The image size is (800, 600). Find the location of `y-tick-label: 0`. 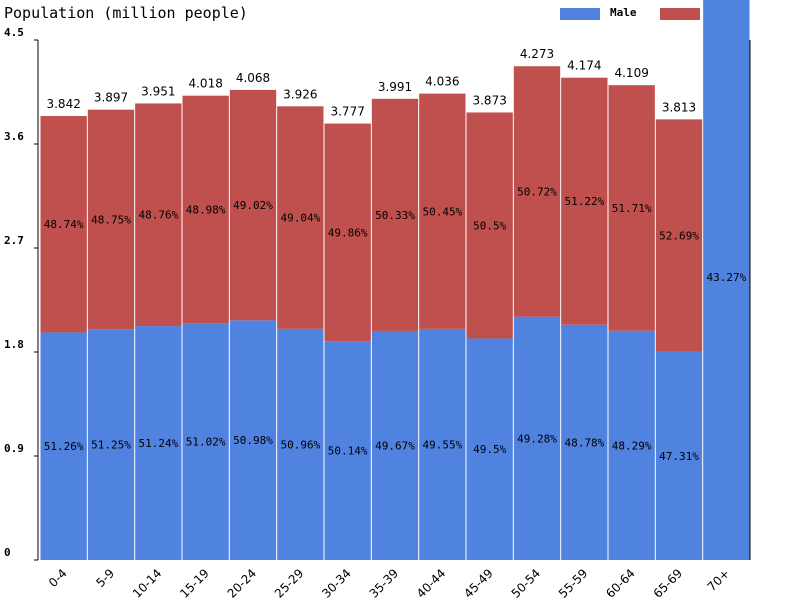

y-tick-label: 0 is located at coordinates (7, 552).